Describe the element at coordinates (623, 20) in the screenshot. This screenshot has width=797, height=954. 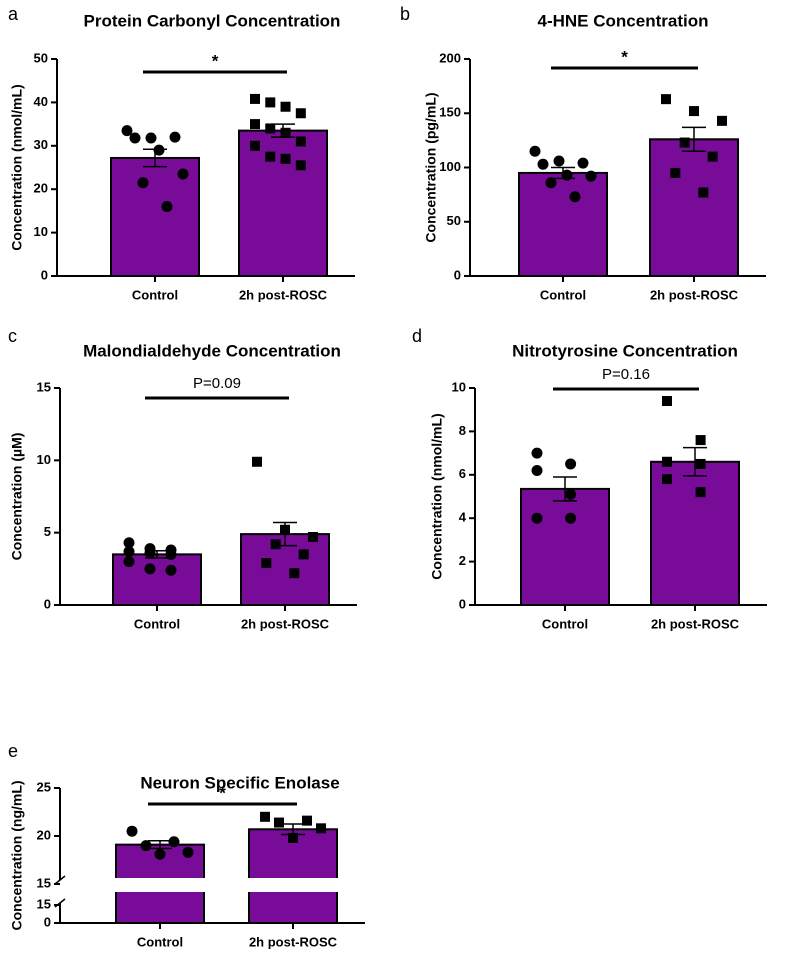
I see `chart-title: 4-HNE Concentration` at that location.